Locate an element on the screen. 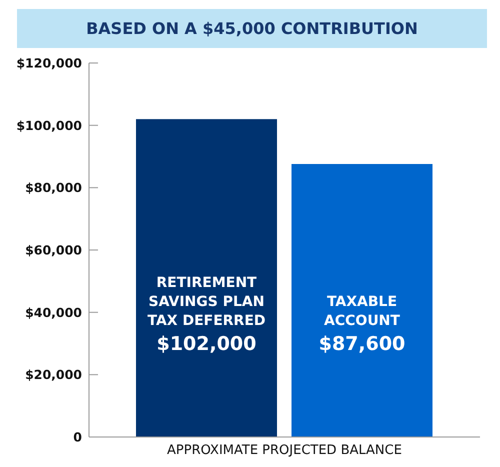 The image size is (500, 467). y-tick-label: 0 is located at coordinates (77, 437).